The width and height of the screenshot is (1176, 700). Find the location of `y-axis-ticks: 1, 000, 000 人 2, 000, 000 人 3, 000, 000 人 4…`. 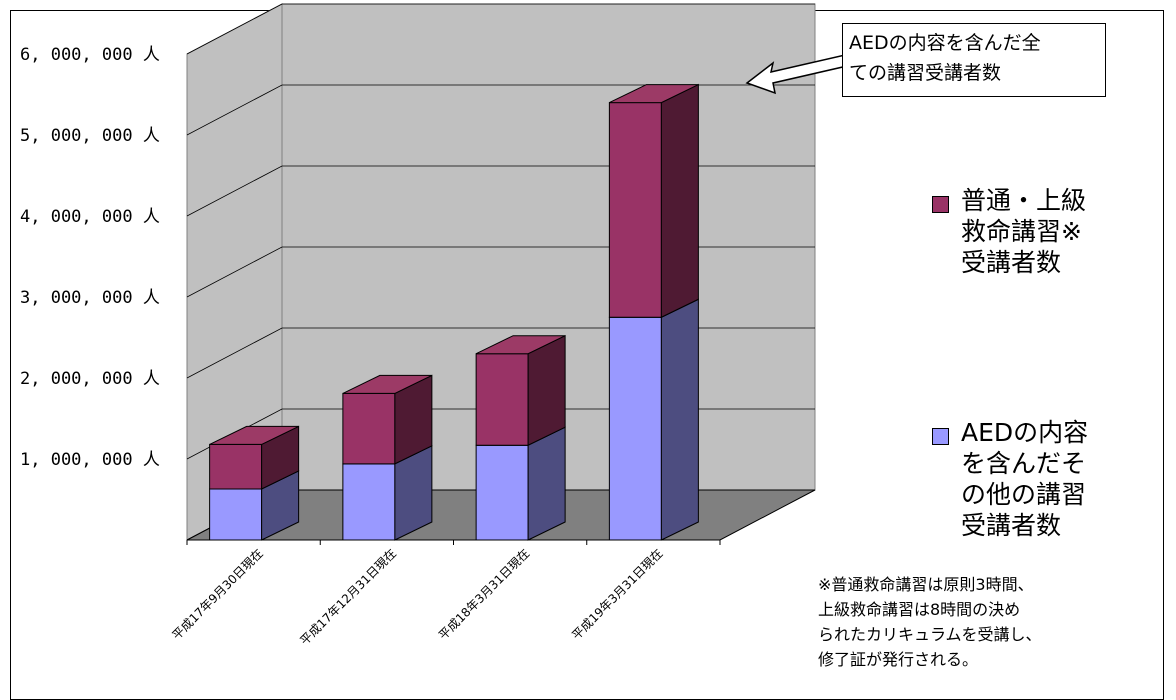

y-axis-ticks: 1, 000, 000 人 2, 000, 000 人 3, 000, 000 人 4… is located at coordinates (90, 257).